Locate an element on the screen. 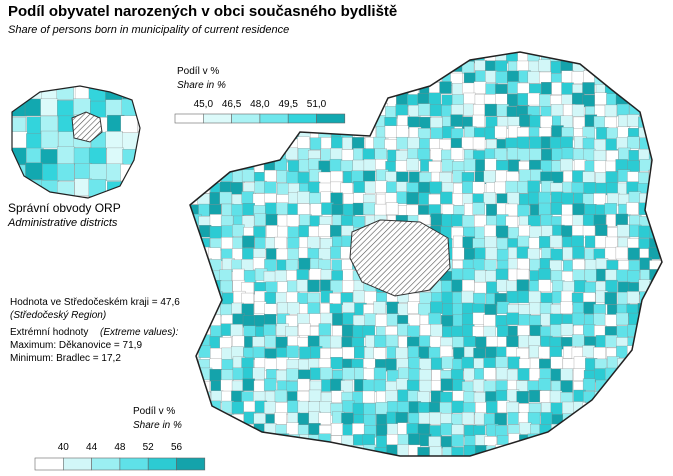 The width and height of the screenshot is (673, 476). inset-label: Správní obvody ORP is located at coordinates (64, 208).